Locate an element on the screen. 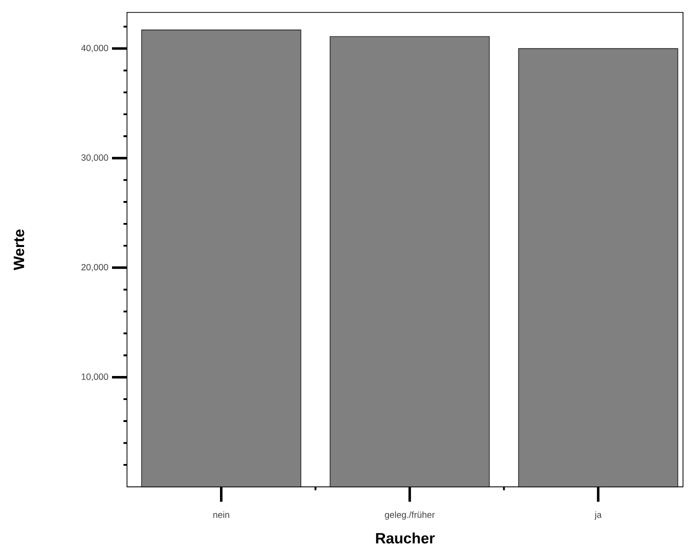 The height and width of the screenshot is (559, 691). x-axis-title: Raucher is located at coordinates (405, 538).